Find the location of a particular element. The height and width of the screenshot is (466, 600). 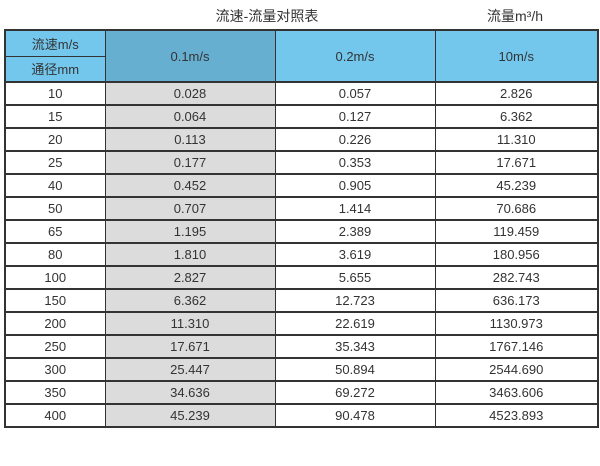

diameter-cell: 80 is located at coordinates (55, 254).